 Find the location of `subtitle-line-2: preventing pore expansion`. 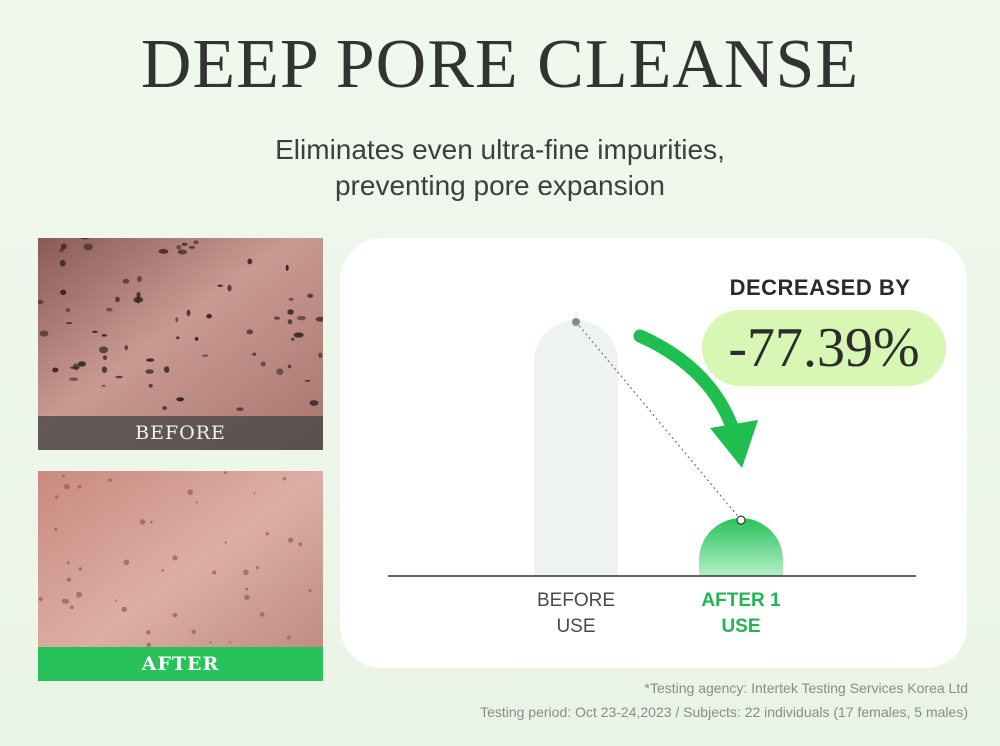

subtitle-line-2: preventing pore expansion is located at coordinates (499, 185).